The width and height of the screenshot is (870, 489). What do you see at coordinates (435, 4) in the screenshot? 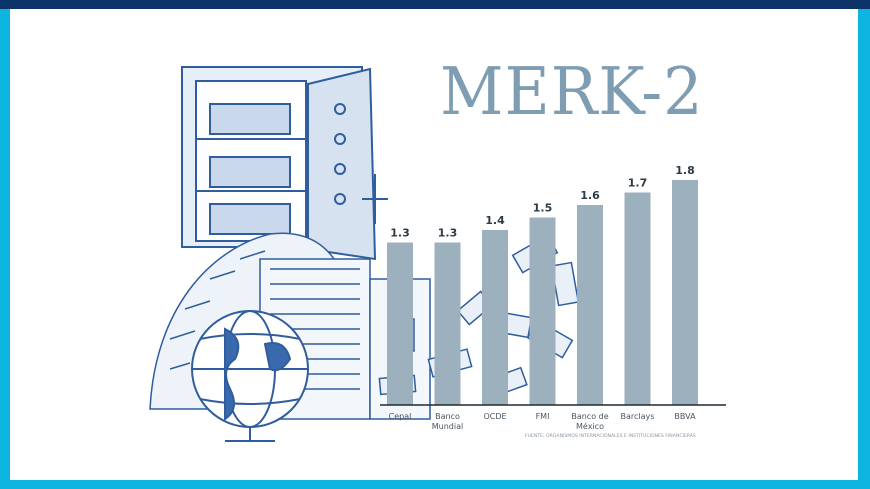
I see `top-frame-bar` at bounding box center [435, 4].